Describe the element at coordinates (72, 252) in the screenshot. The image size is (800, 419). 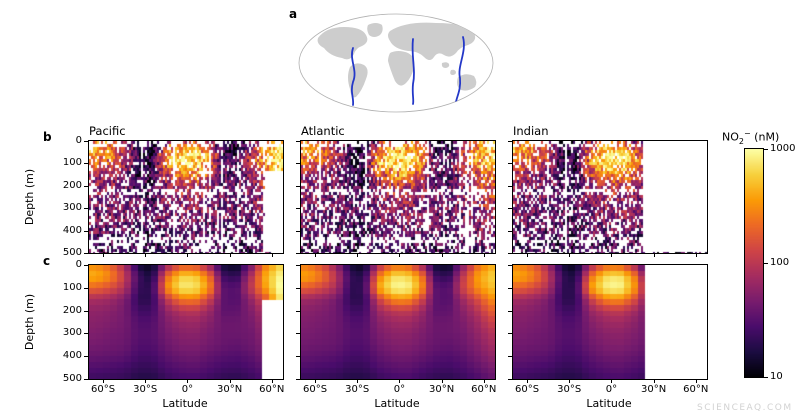
I see `y-tick-label: 500` at that location.